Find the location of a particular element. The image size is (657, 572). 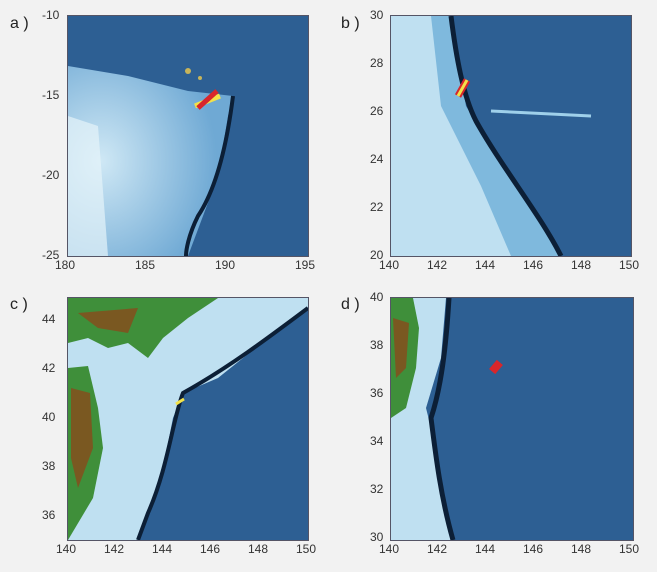

x-tick: 185 is located at coordinates (145, 265).